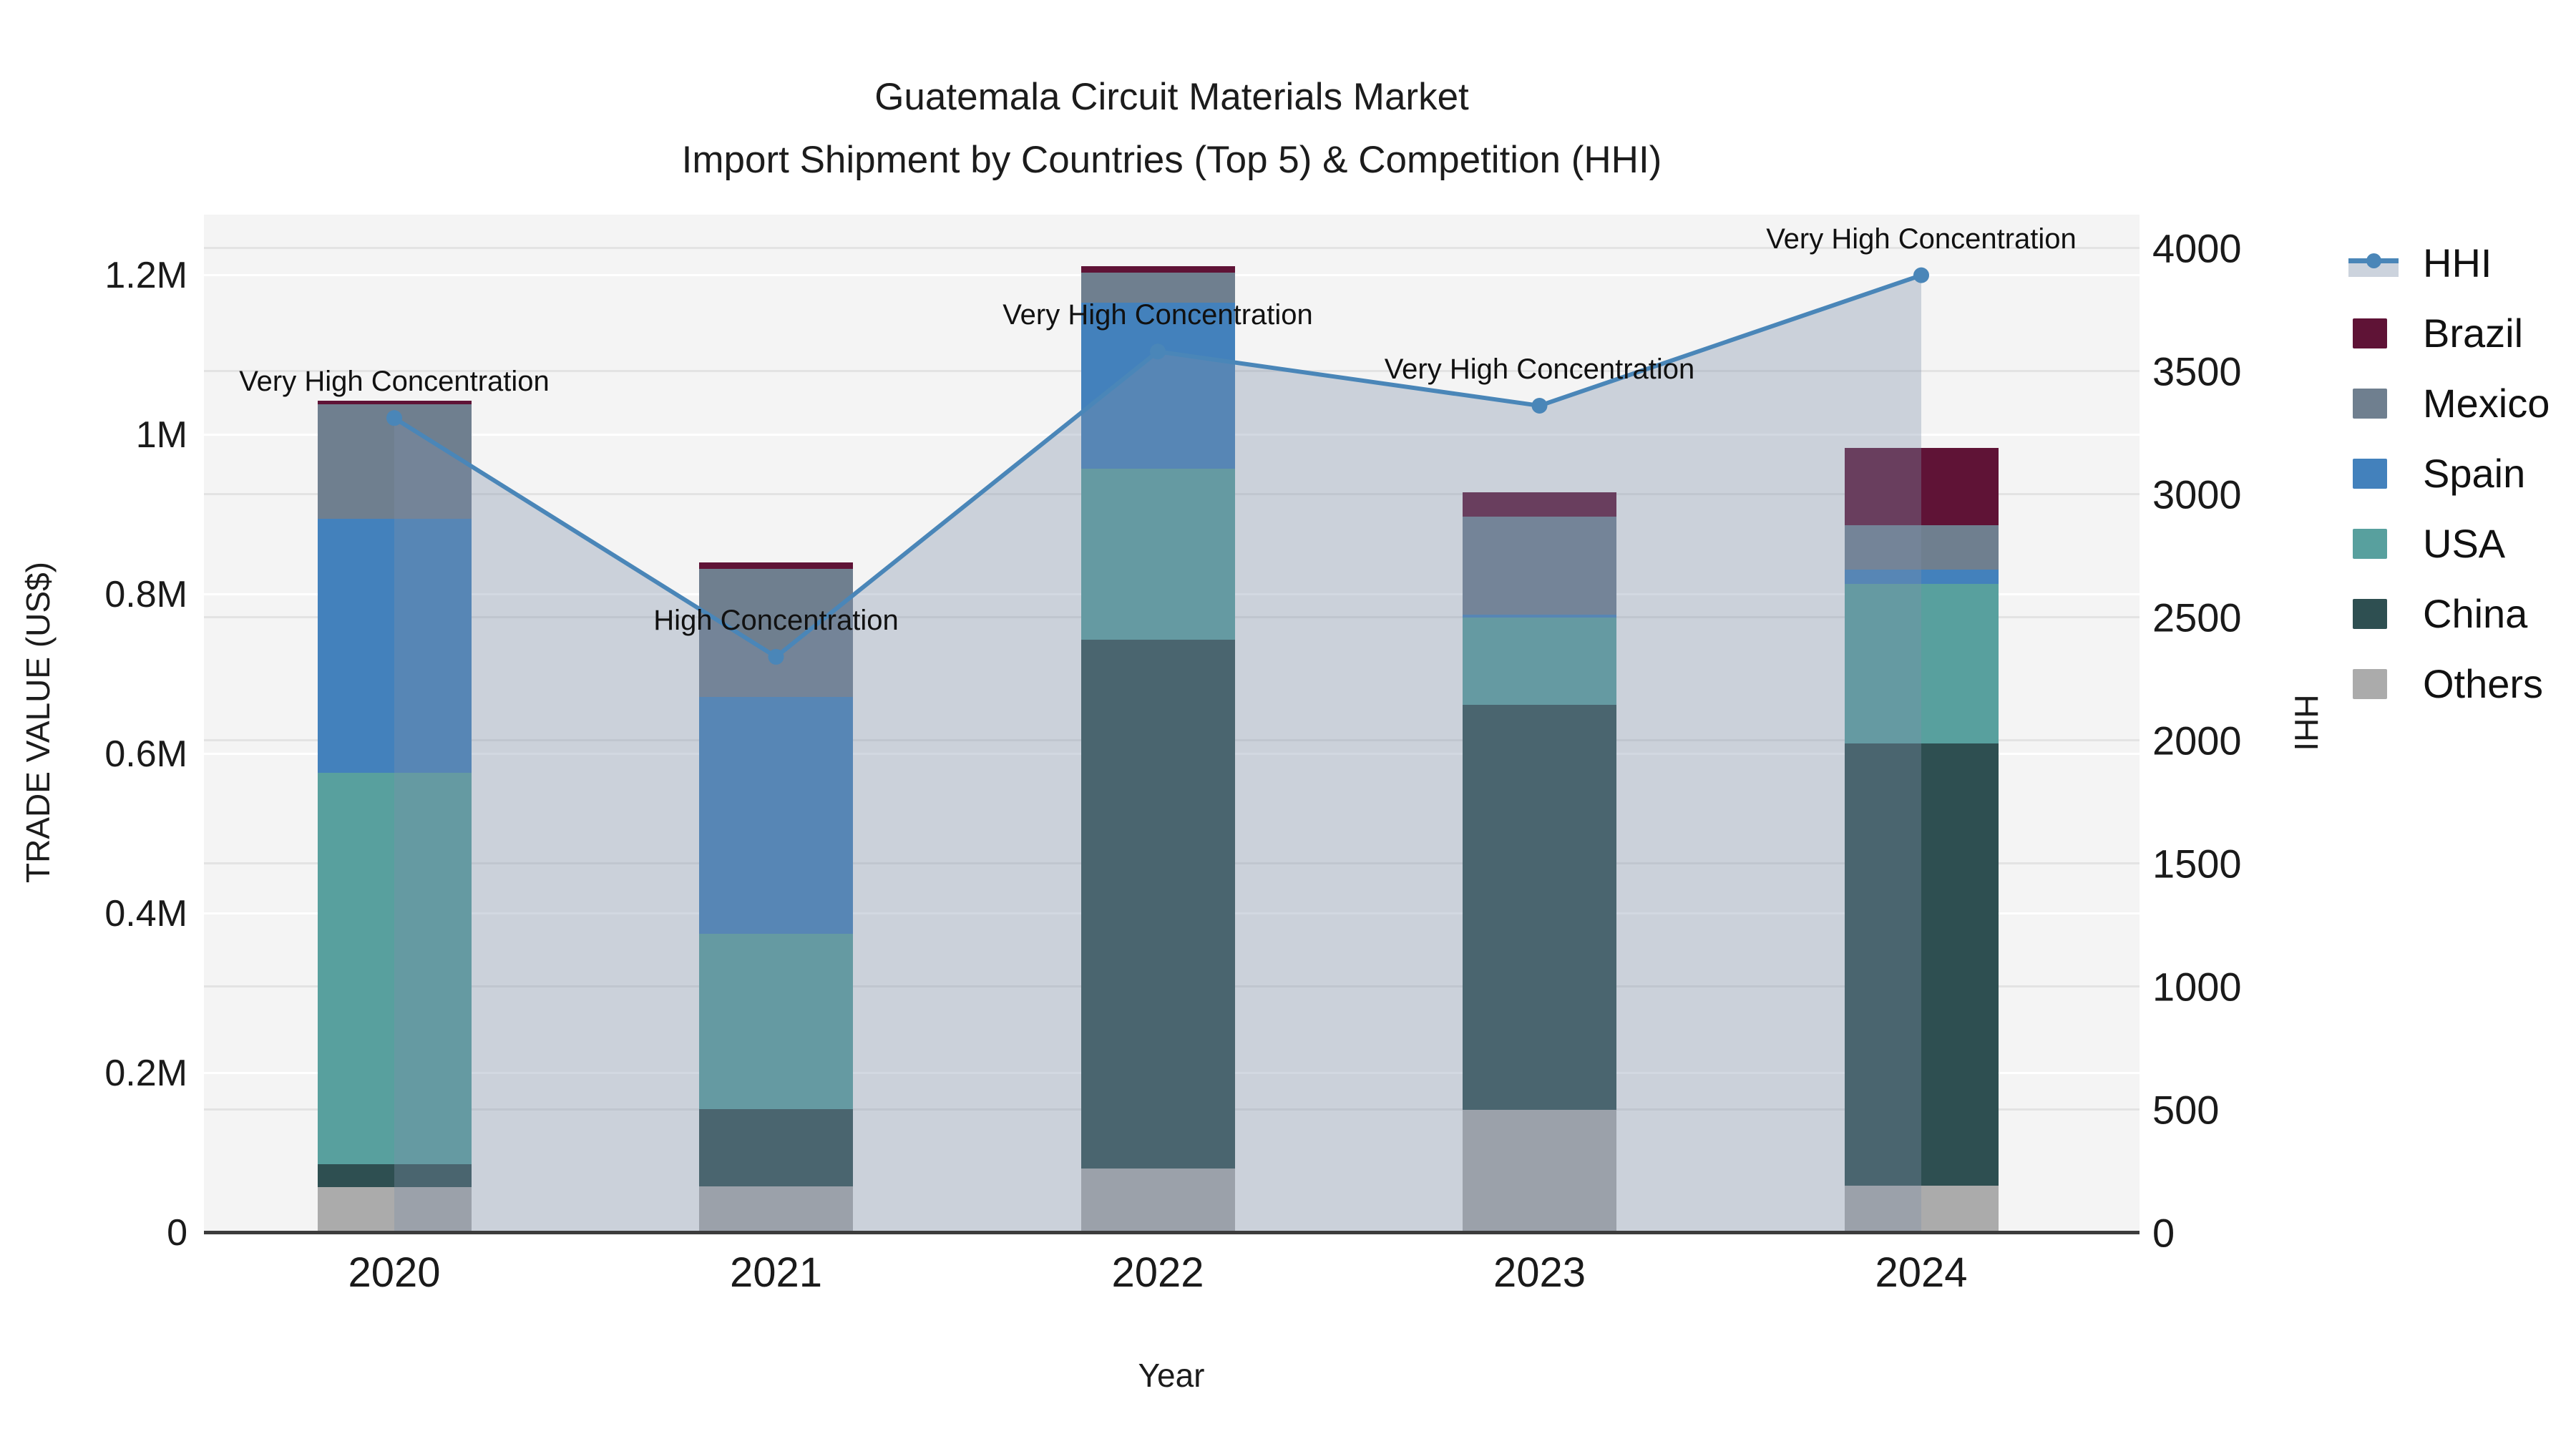 The image size is (2576, 1449). What do you see at coordinates (1539, 661) in the screenshot?
I see `bar-2023-usa` at bounding box center [1539, 661].